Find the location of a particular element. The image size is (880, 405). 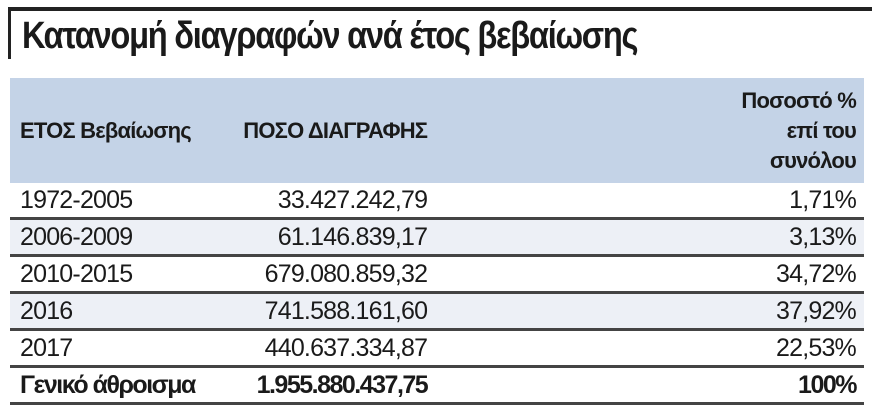

cell-amount: 33.427.242,79 is located at coordinates (470, 201).